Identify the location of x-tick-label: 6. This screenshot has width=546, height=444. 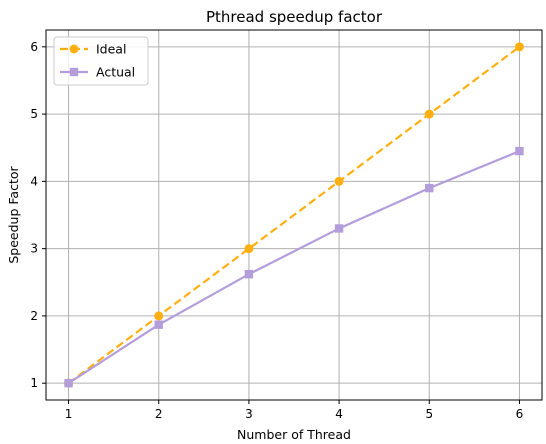
(520, 414).